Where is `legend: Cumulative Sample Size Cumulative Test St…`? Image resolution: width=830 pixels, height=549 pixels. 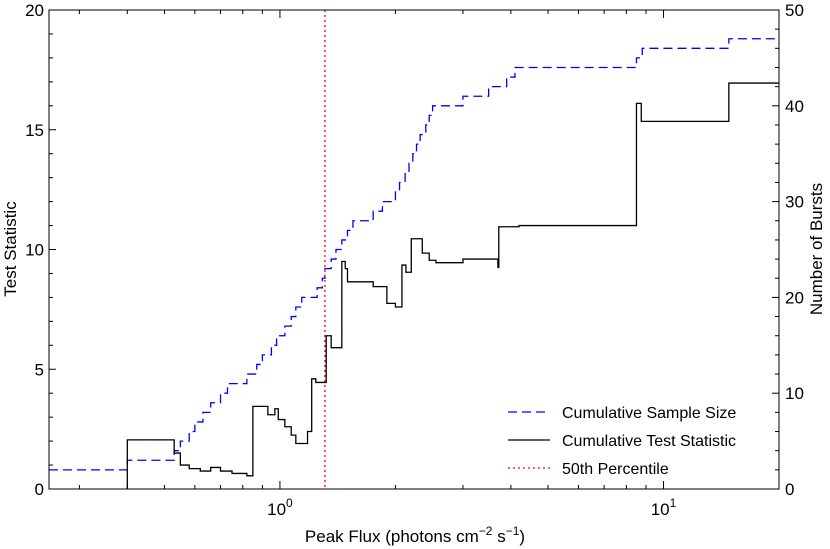
legend: Cumulative Sample Size Cumulative Test St… is located at coordinates (622, 441).